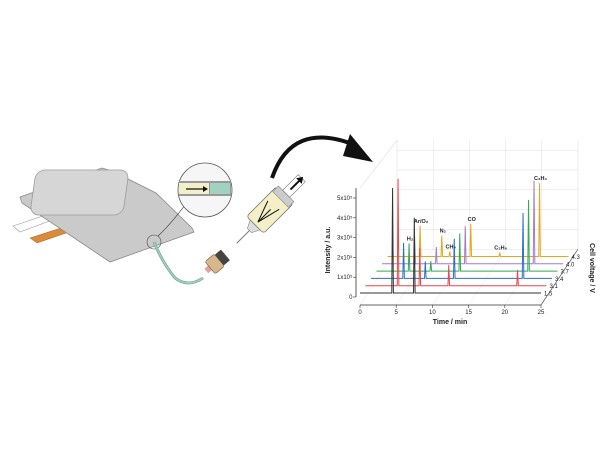 The height and width of the screenshot is (450, 600). What do you see at coordinates (468, 313) in the screenshot?
I see `x-tick-label: 15` at bounding box center [468, 313].